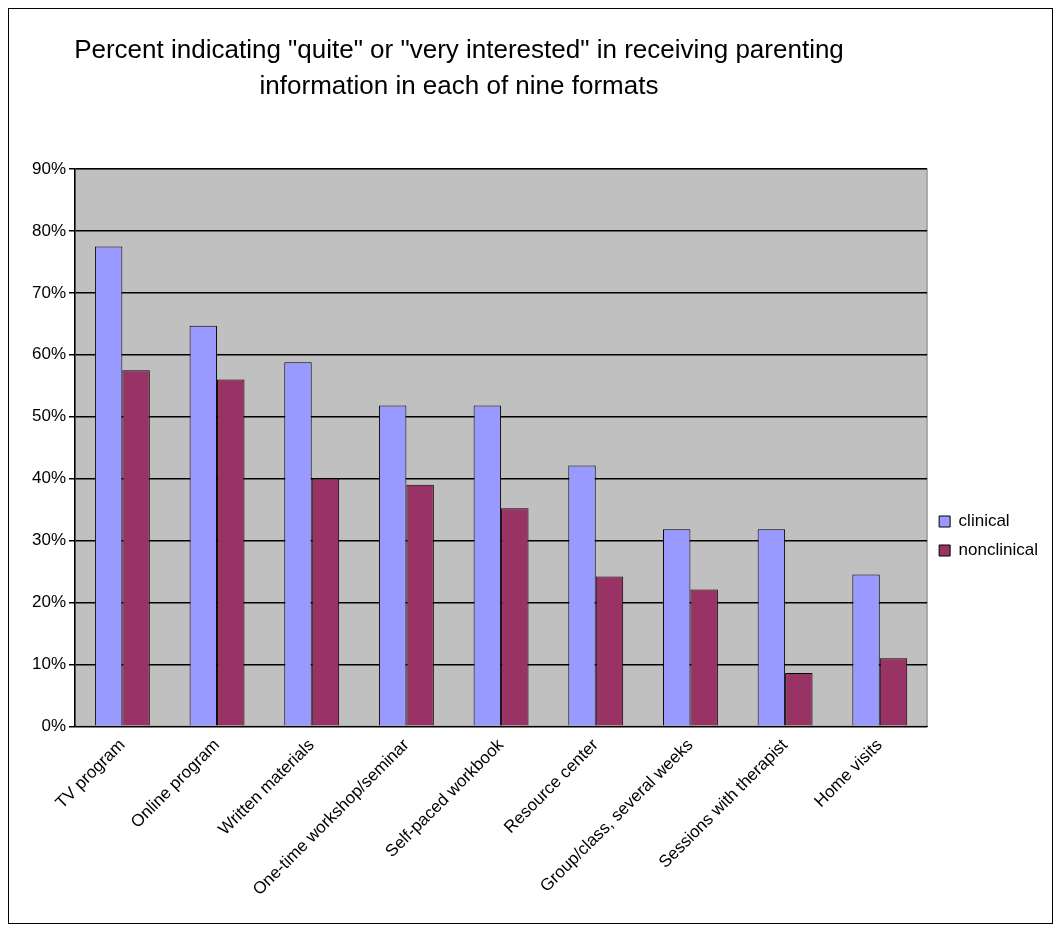 The height and width of the screenshot is (934, 1057). What do you see at coordinates (459, 67) in the screenshot?
I see `chart-title: Percent indicating "quite" or "very interested" in receiving parenting information in each of nine formats` at bounding box center [459, 67].